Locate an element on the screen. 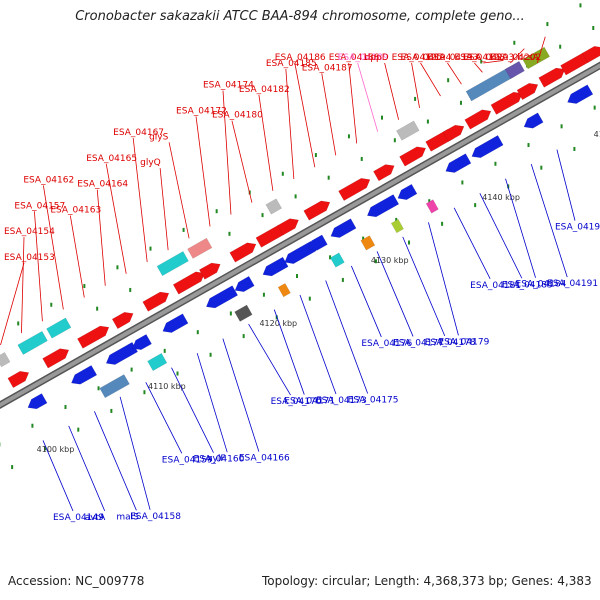 The image size is (600, 600). forward-gene-label: ESA_04163 is located at coordinates (75, 211).